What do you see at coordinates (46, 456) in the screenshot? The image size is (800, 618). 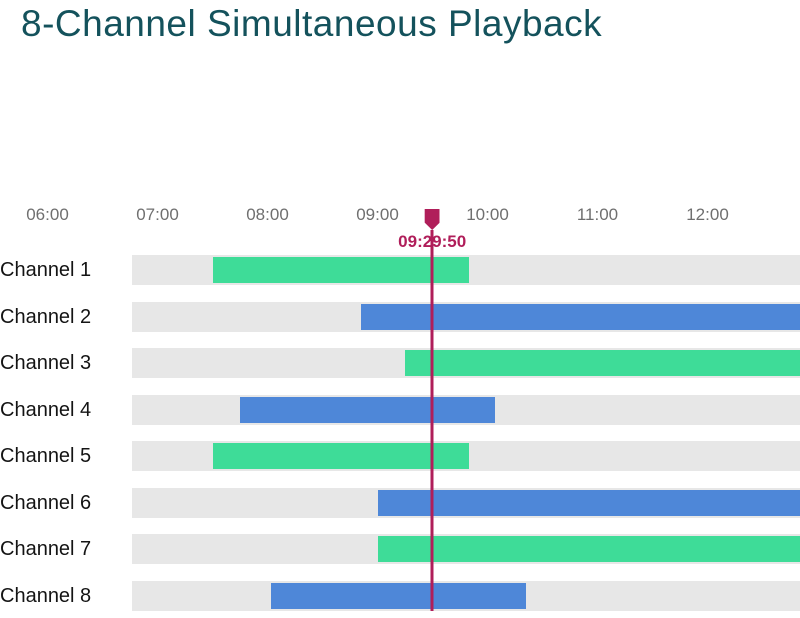 I see `channel-label: Channel 5` at bounding box center [46, 456].